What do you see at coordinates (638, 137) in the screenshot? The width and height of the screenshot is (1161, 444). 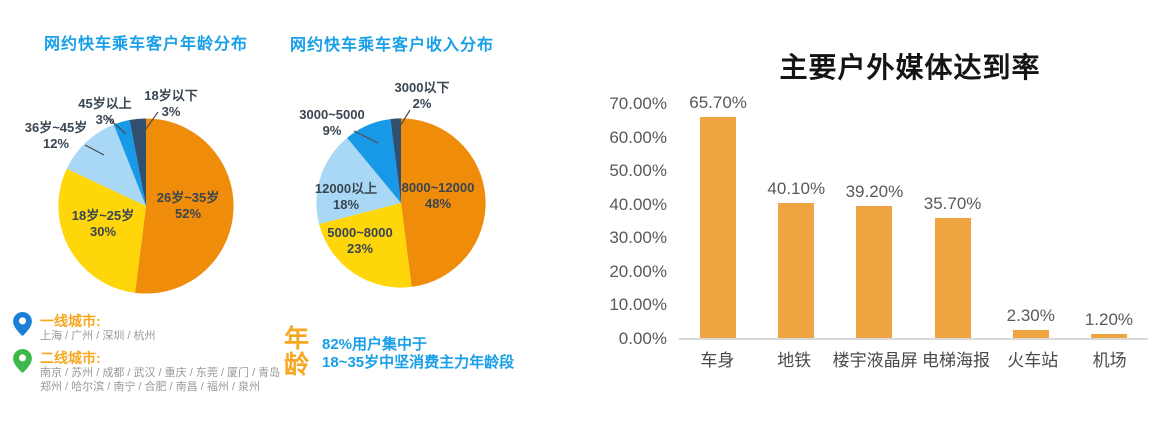 I see `y-axis-tick-label: 60.00%` at bounding box center [638, 137].